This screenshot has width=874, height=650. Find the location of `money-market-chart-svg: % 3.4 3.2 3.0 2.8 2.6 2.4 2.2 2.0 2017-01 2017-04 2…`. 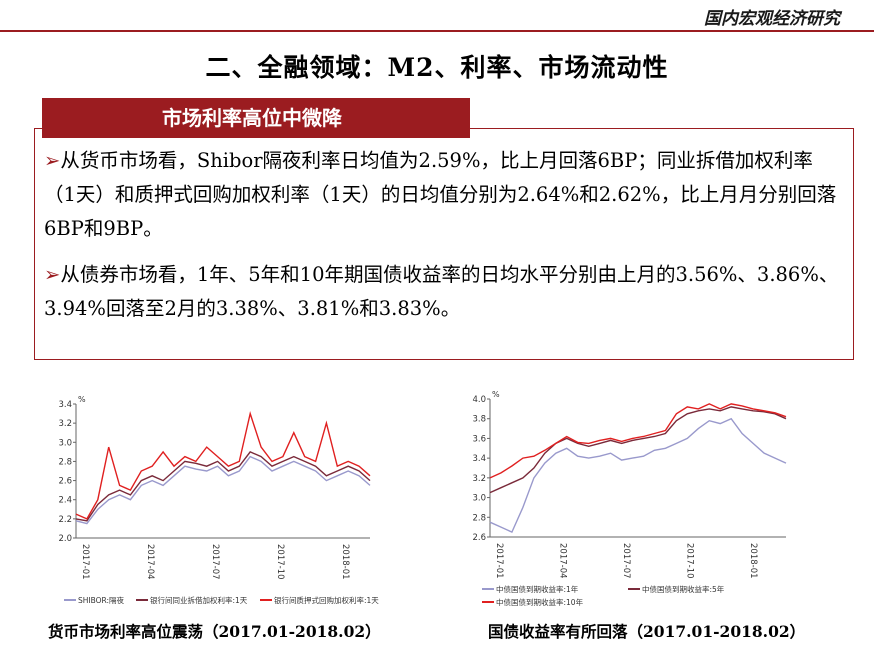

money-market-chart-svg: % 3.4 3.2 3.0 2.8 2.6 2.4 2.2 2.0 2017-01 2017-04 2… is located at coordinates (218, 500).